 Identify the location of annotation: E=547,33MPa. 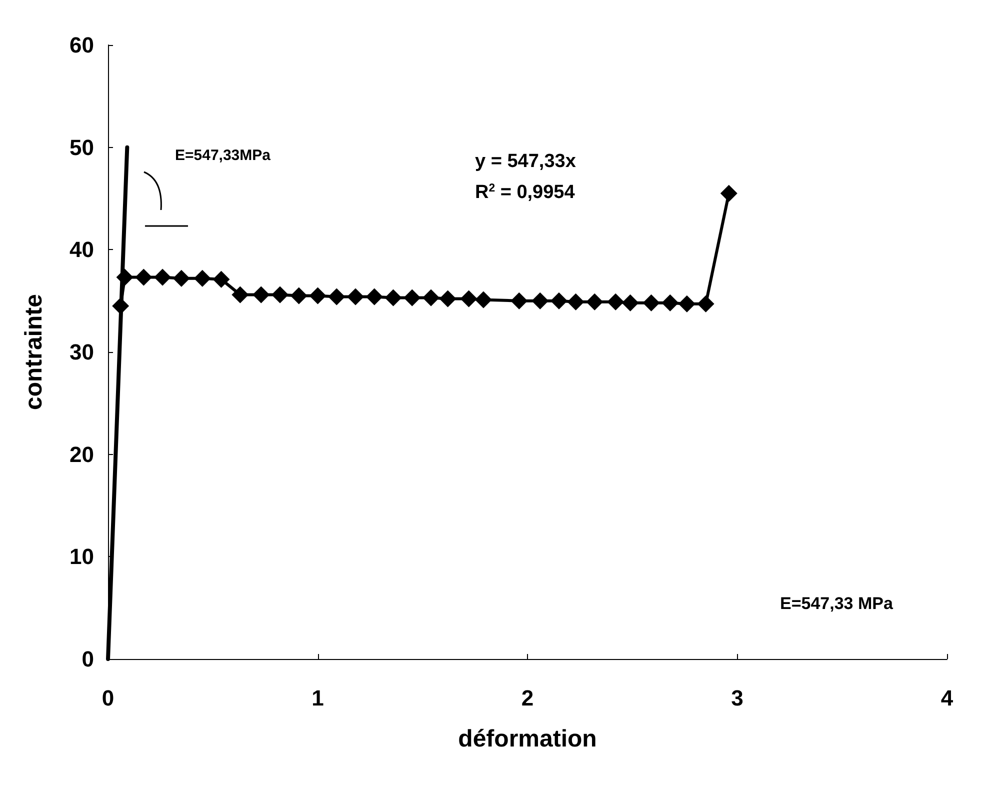
(223, 155).